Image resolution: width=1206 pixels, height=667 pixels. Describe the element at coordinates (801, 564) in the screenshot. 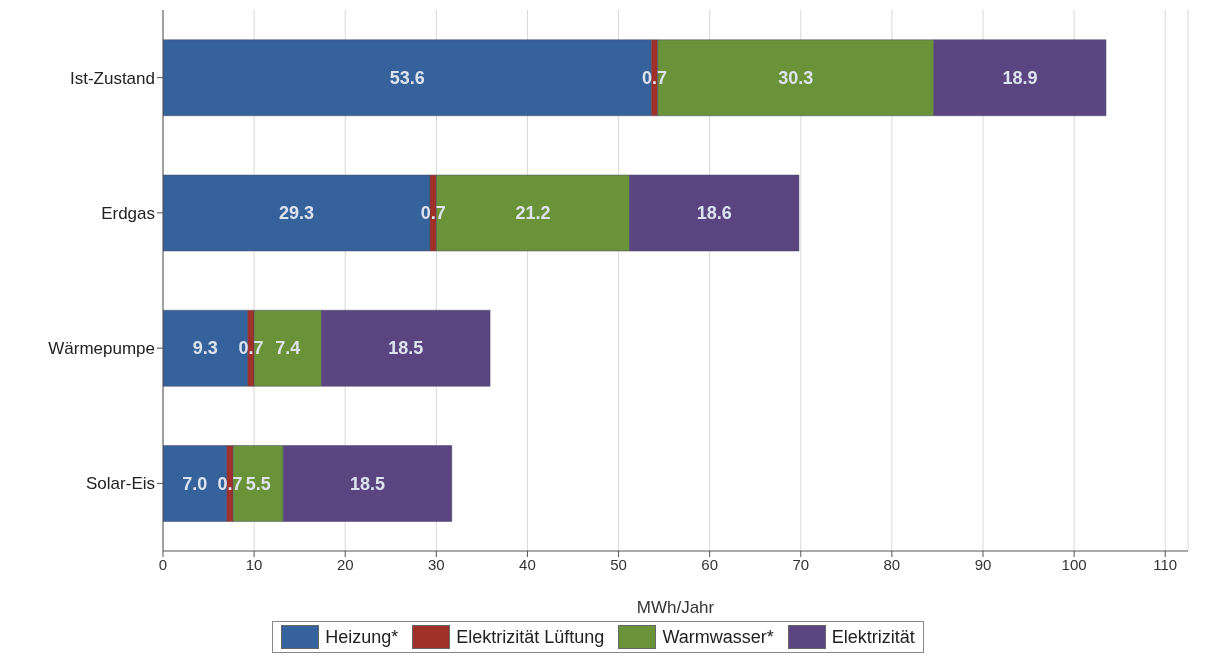

I see `x-tick-label: 70` at that location.